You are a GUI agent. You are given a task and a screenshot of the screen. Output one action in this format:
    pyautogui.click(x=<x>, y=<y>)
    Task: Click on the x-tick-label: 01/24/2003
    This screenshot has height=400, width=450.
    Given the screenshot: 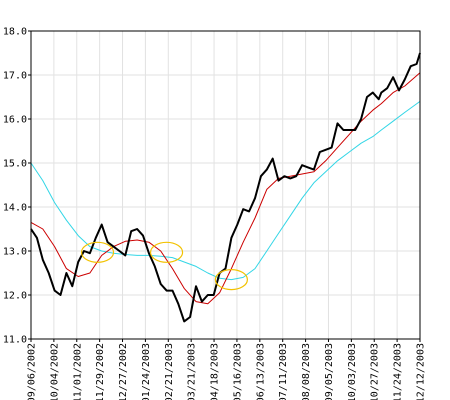 What is the action you would take?
    pyautogui.click(x=146, y=371)
    